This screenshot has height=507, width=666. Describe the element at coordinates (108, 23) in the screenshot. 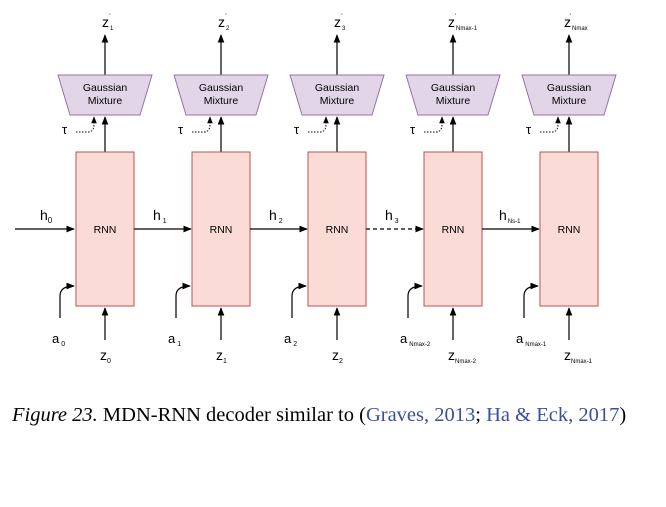

I see `z-output-label: z1'` at that location.